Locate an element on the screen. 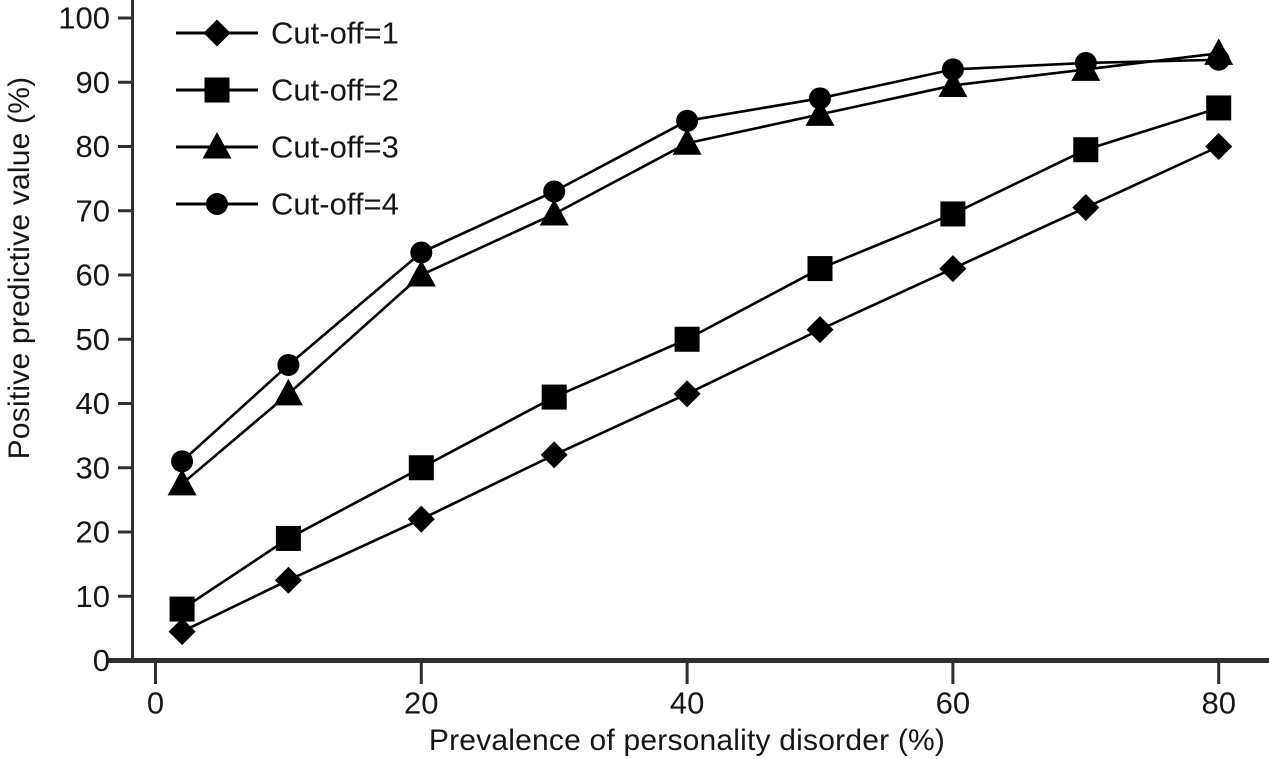  y-tick-label: 20 is located at coordinates (93, 532).